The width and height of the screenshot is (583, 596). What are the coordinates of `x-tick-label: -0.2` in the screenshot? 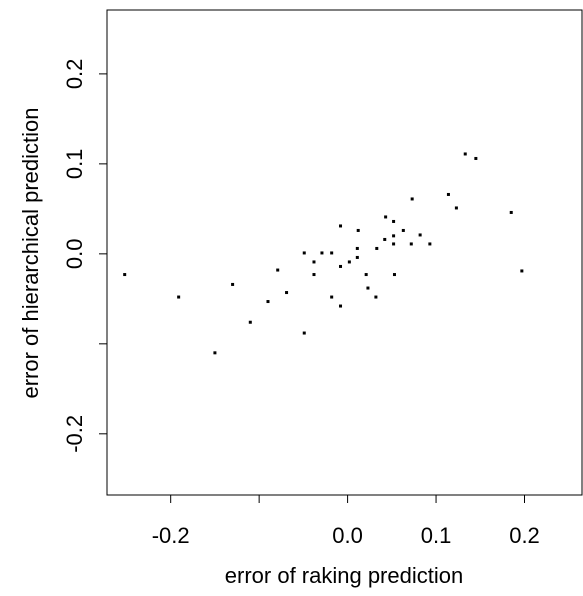 It's located at (171, 535).